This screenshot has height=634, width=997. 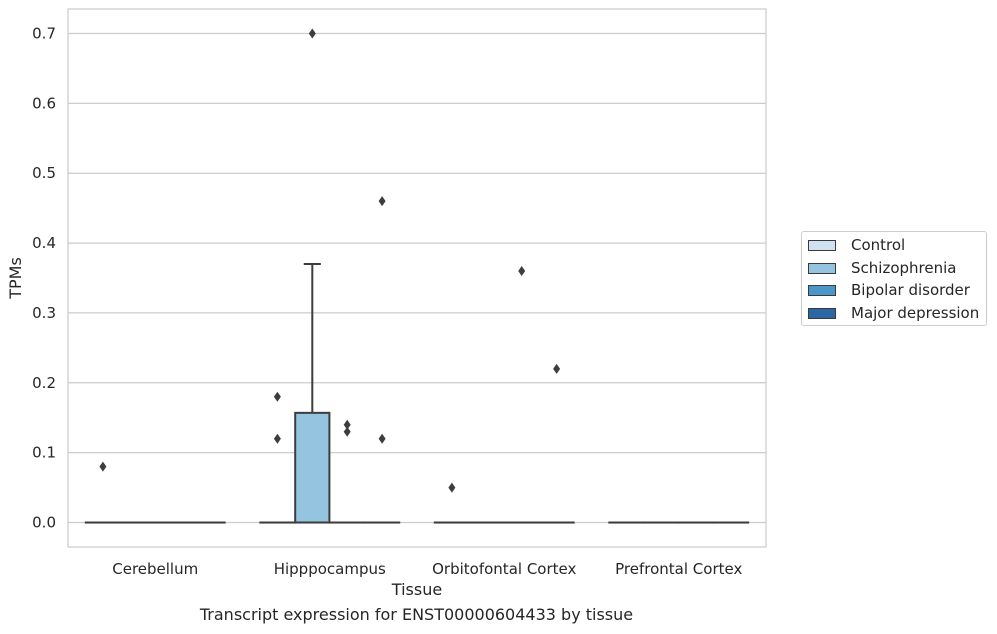 I want to click on y-tick-label: 0.3, so click(x=44, y=313).